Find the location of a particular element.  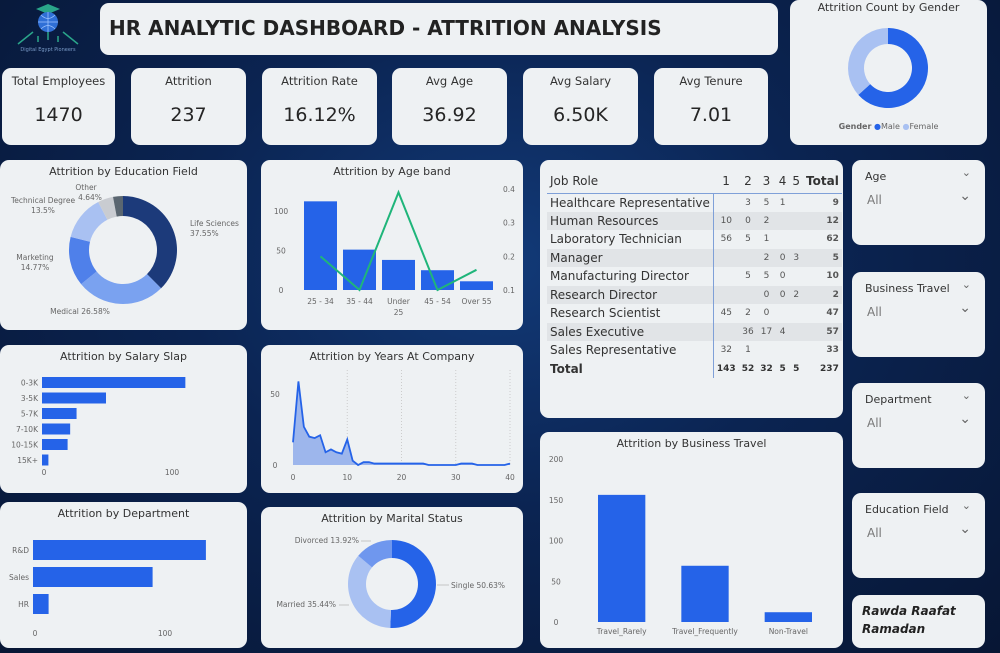

data-label: Single 50.63% is located at coordinates (478, 585).